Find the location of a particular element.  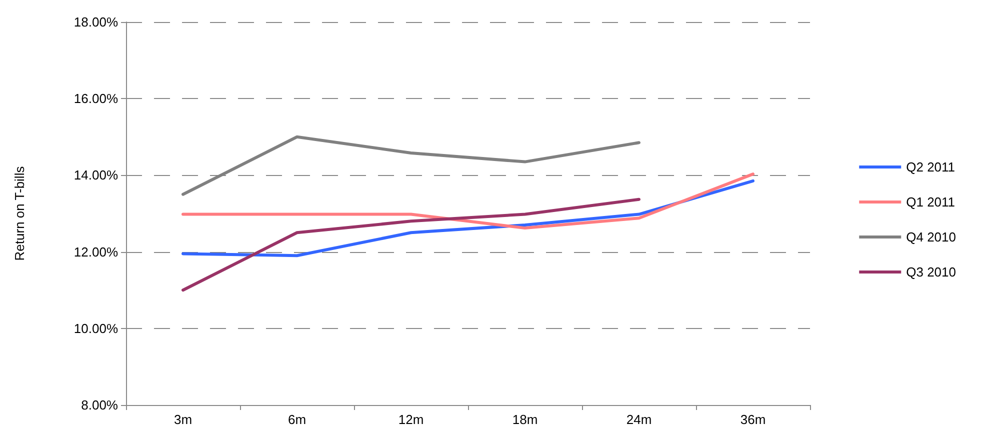

y-tick-label: 12.00% is located at coordinates (96, 252).